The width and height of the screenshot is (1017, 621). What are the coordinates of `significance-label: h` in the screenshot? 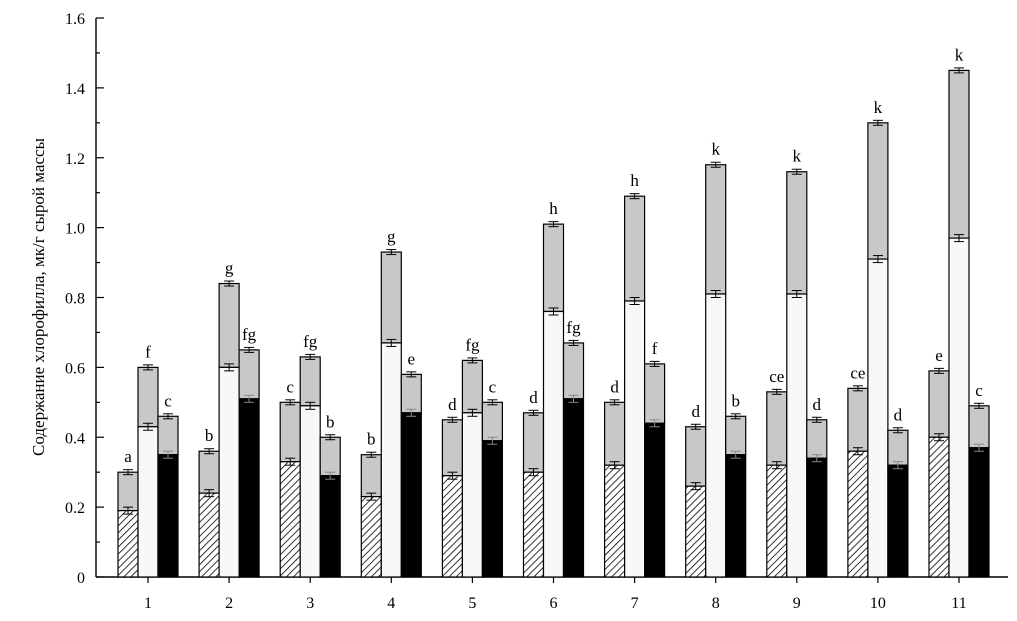 It's located at (553, 208).